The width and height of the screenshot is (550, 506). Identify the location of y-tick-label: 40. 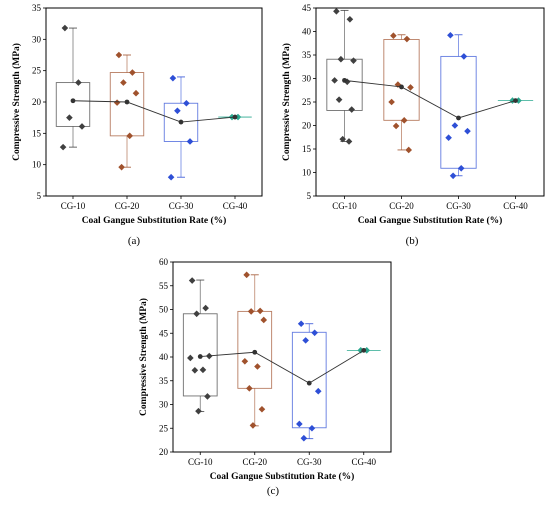
(164, 357).